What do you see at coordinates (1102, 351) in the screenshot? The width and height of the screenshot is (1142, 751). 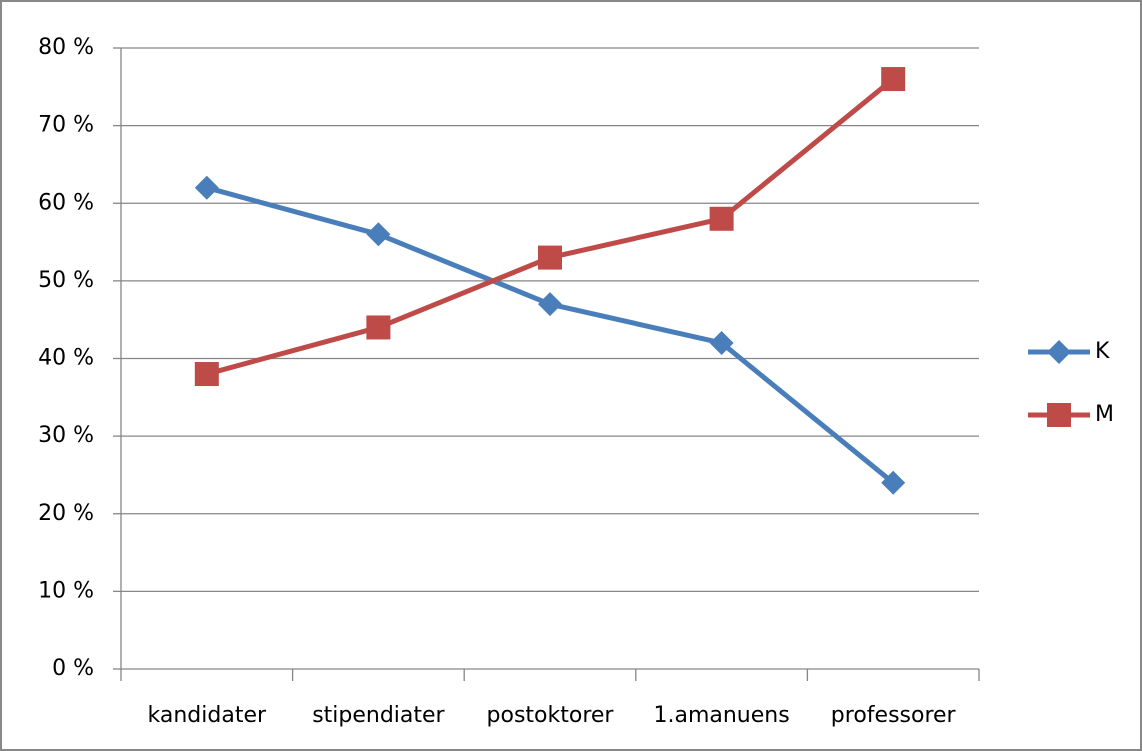 I see `legend-label: K` at bounding box center [1102, 351].